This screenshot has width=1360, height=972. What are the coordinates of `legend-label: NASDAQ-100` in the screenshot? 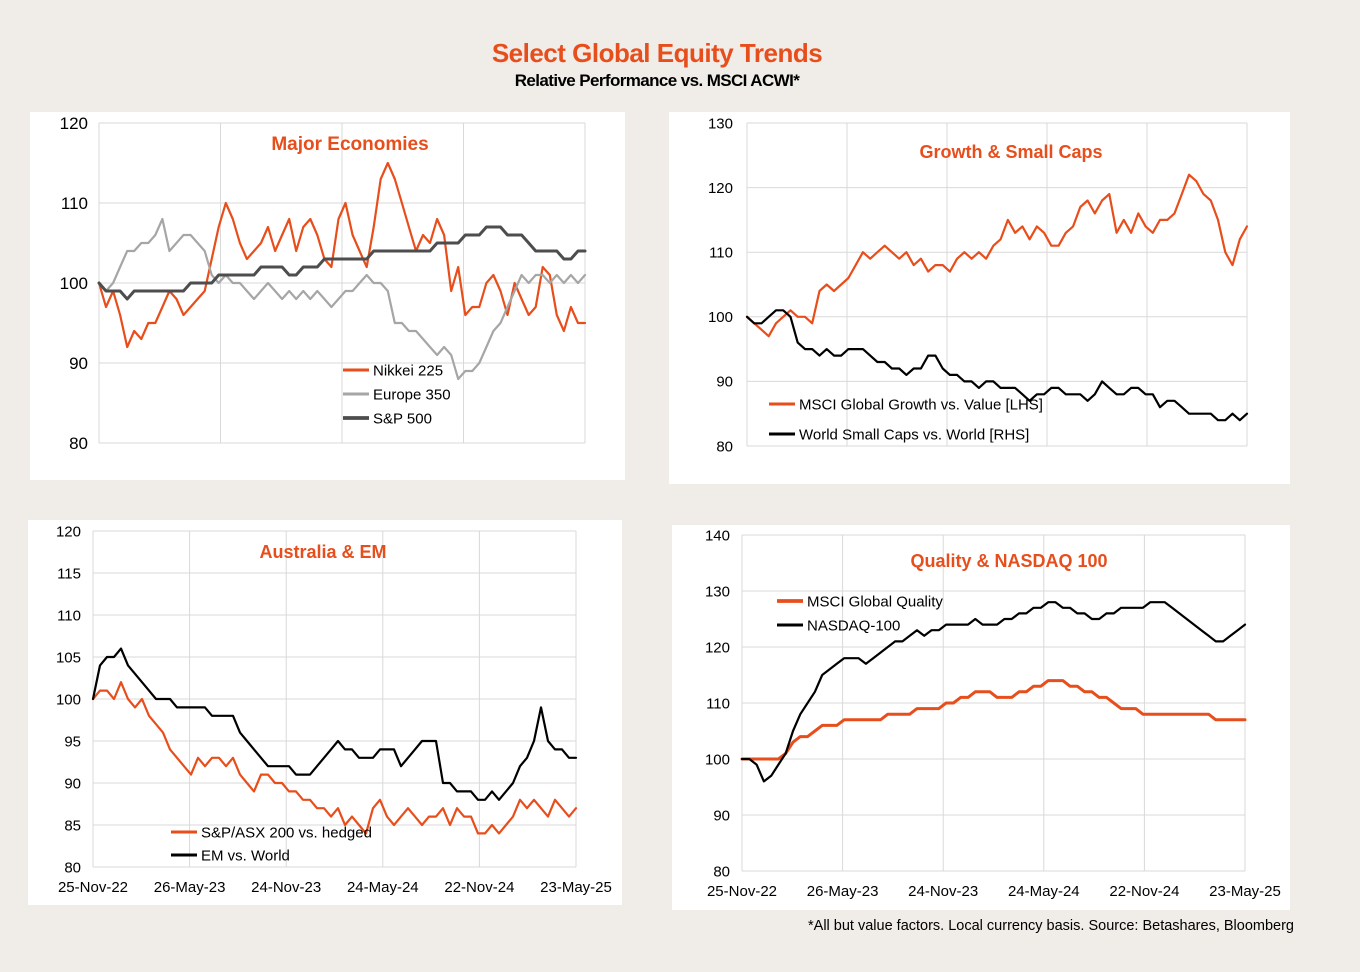 It's located at (853, 625).